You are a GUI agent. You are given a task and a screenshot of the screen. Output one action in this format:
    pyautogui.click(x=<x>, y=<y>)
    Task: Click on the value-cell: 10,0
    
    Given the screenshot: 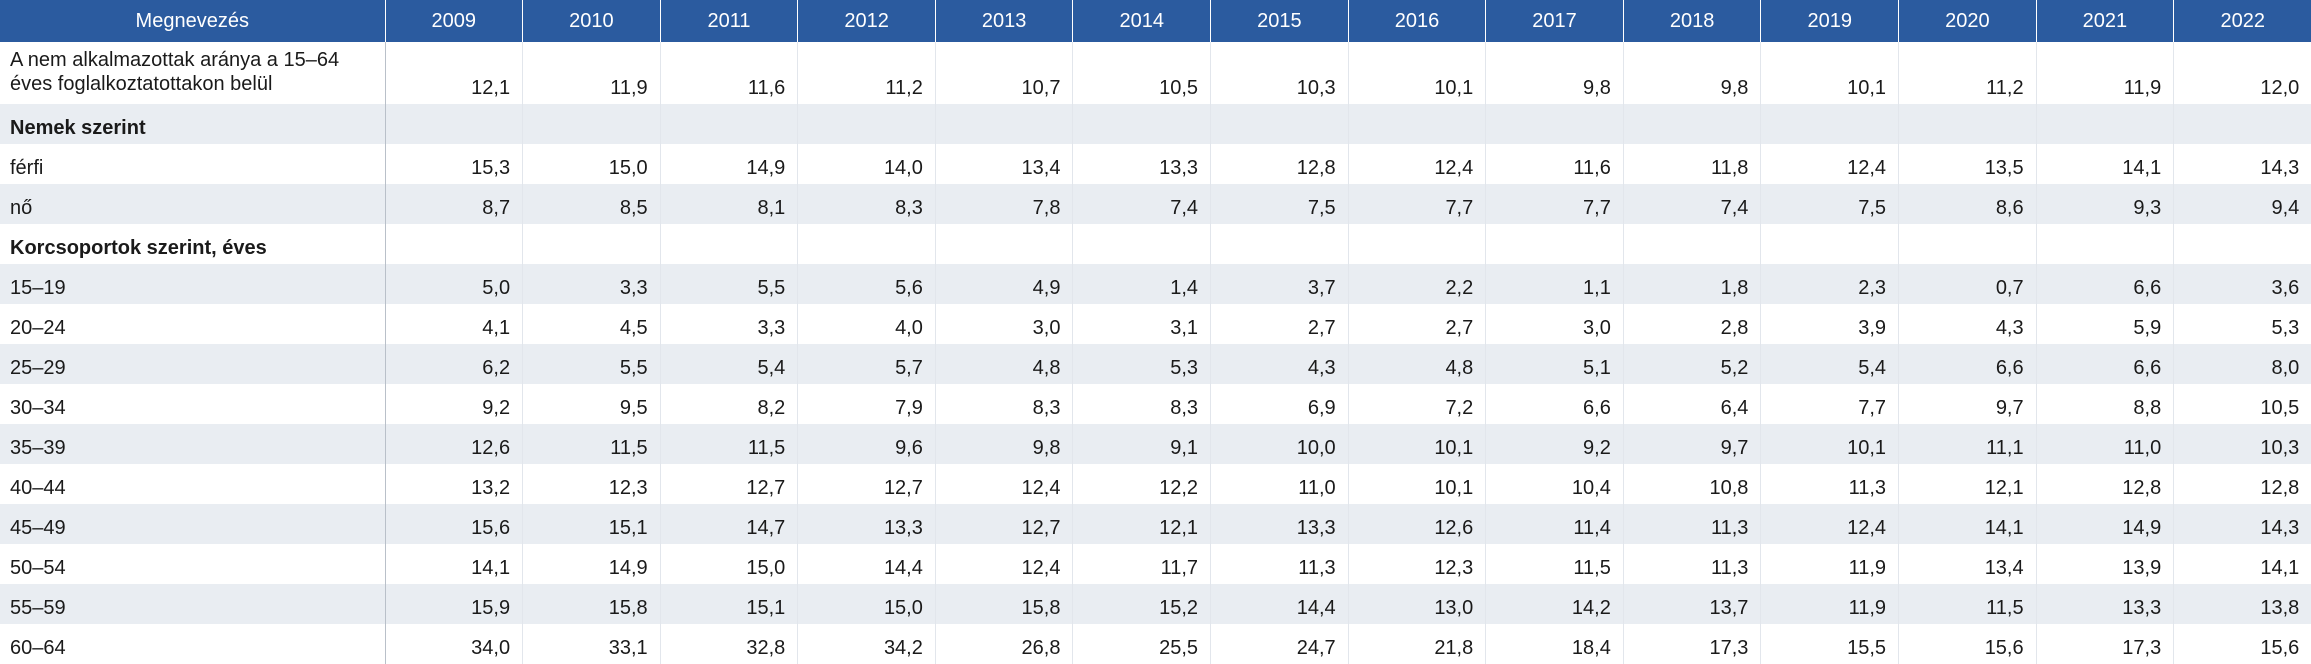 What is the action you would take?
    pyautogui.click(x=1279, y=444)
    